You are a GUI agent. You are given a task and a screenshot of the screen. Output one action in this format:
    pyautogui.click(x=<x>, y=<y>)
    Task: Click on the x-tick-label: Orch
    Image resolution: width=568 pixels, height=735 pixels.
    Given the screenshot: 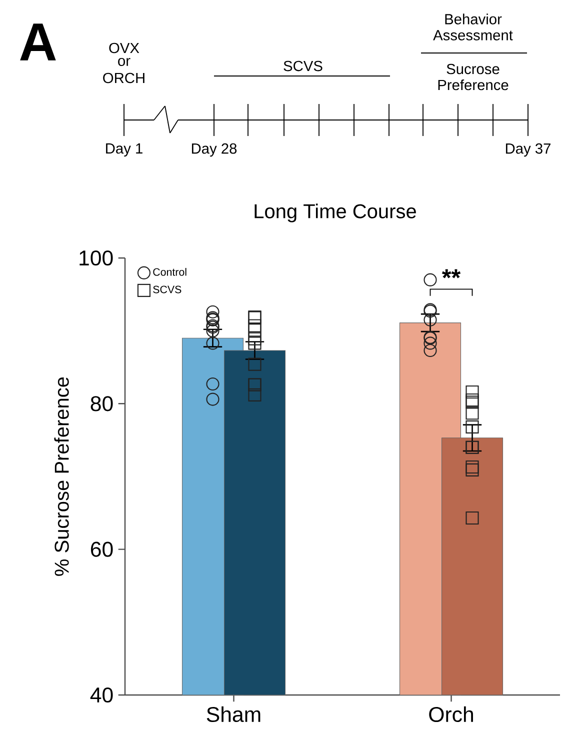 What is the action you would take?
    pyautogui.click(x=451, y=714)
    